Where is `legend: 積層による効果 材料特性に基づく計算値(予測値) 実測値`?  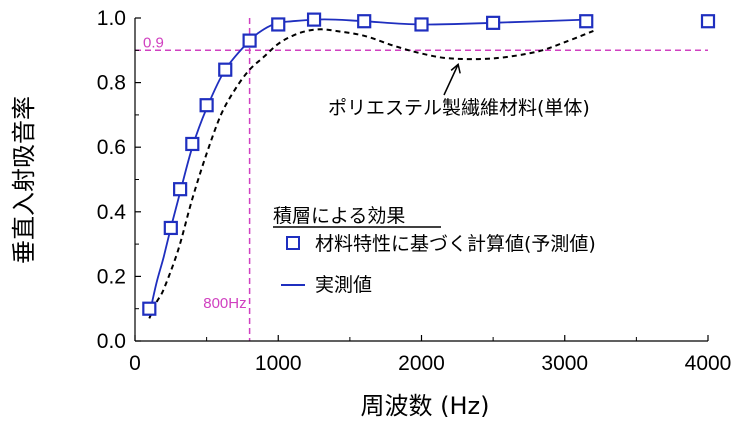 legend: 積層による効果 材料特性に基づく計算値(予測値) 実測値 is located at coordinates (434, 250).